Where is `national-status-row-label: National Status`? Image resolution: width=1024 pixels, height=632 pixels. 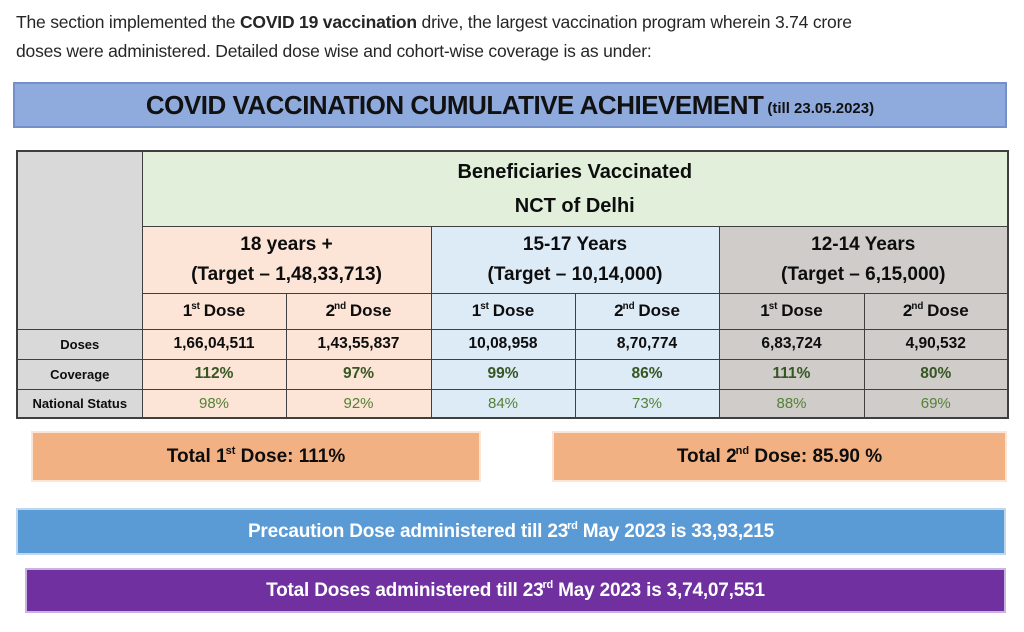 national-status-row-label: National Status is located at coordinates (79, 403).